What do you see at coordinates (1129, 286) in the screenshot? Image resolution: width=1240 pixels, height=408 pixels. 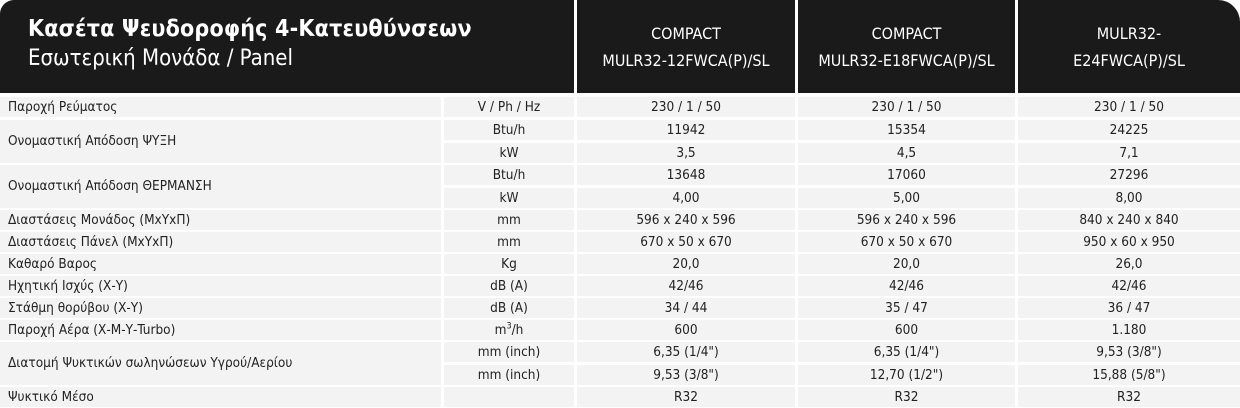 I see `row-value-3: 42/46` at bounding box center [1129, 286].